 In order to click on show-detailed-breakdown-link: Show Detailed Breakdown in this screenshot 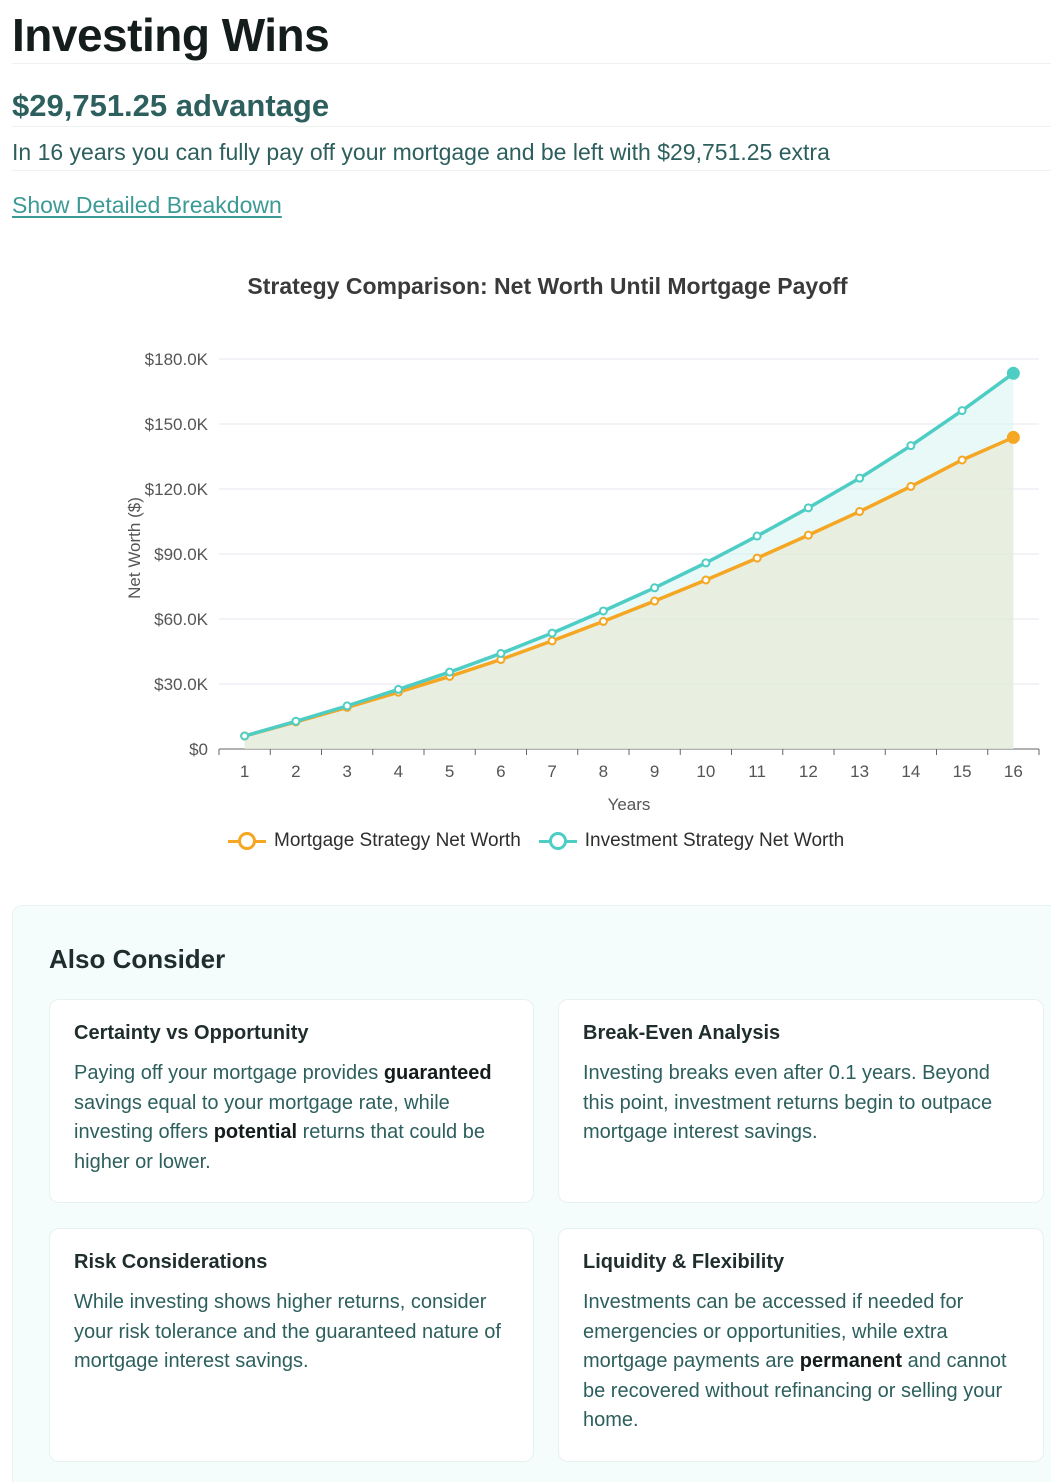, I will do `click(147, 205)`.